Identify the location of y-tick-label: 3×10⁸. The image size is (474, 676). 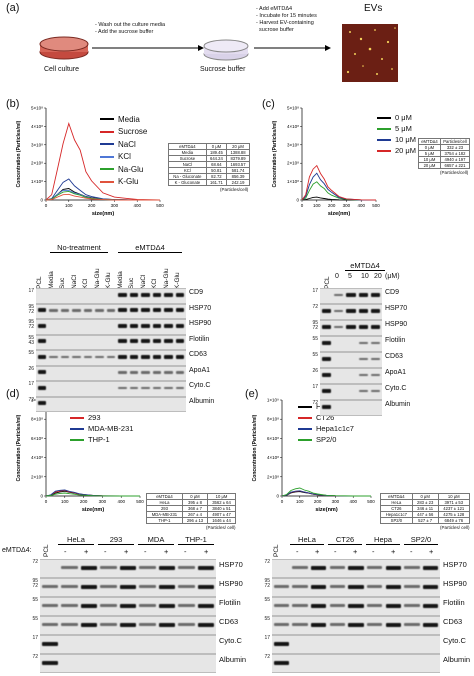
(293, 144).